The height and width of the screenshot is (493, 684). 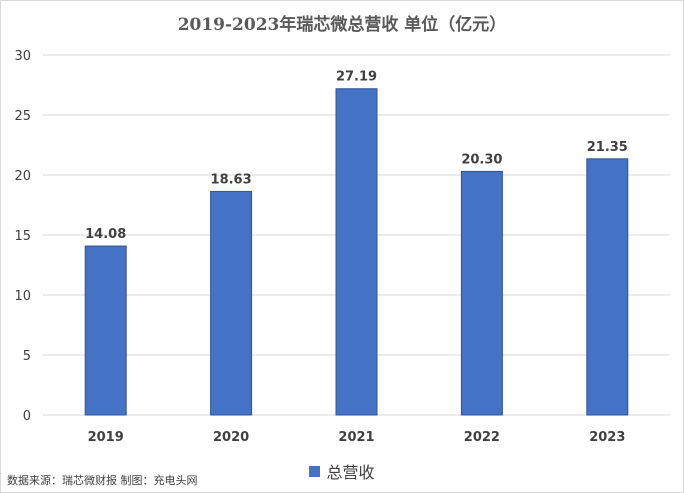 What do you see at coordinates (102, 480) in the screenshot?
I see `source-note: 数据来源：瑞芯微财报 制图：充电头网` at bounding box center [102, 480].